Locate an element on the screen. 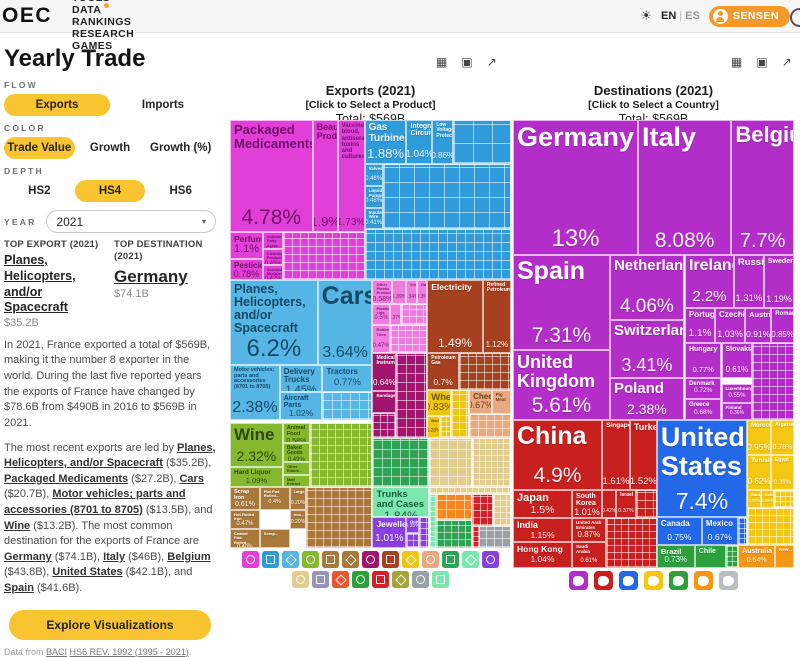  africa-icon is located at coordinates (653, 580).